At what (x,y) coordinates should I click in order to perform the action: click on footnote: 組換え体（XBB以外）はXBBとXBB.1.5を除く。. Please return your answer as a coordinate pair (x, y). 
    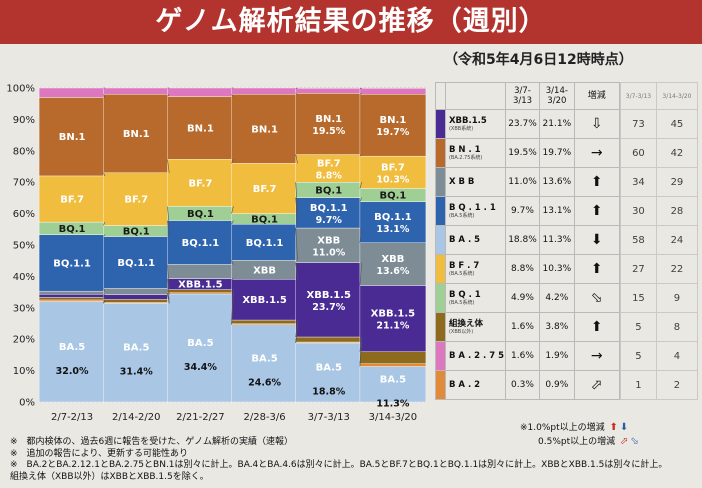
    Looking at the image, I should click on (109, 476).